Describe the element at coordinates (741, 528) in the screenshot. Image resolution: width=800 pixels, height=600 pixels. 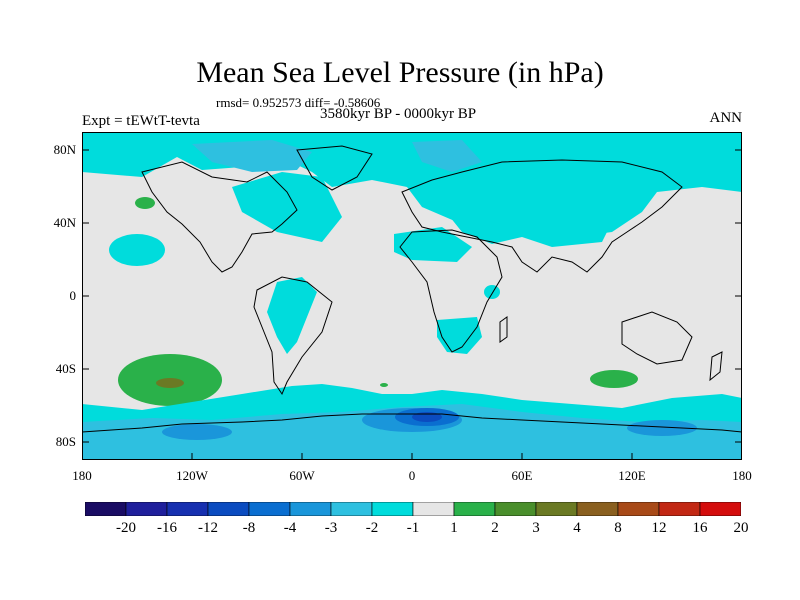
I see `colorbar-label: 20` at that location.